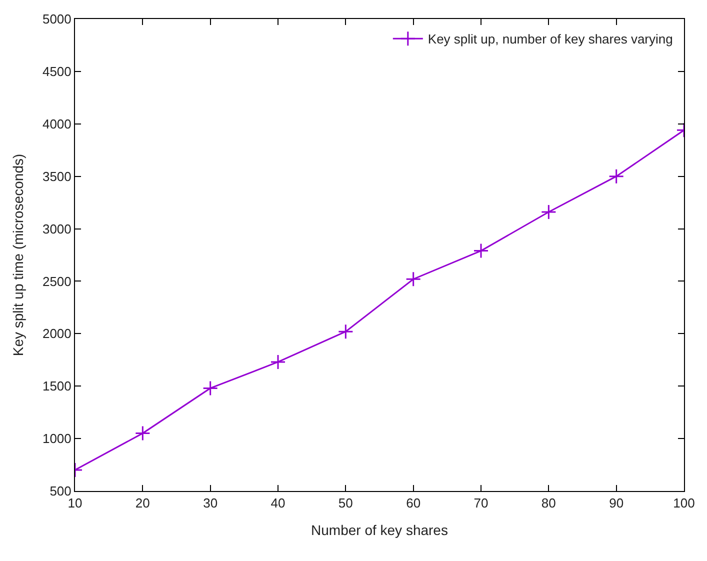  I want to click on y-tick-label: 1500, so click(57, 386).